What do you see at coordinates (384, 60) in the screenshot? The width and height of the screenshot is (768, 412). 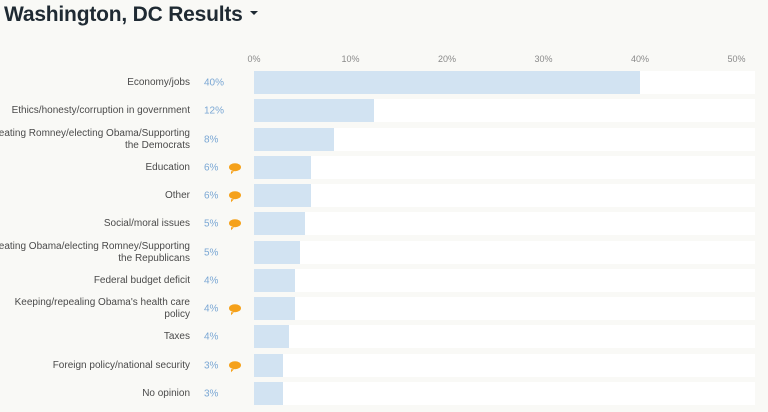 I see `x-axis-ticks: 0% 10% 20% 30% 40% 50%` at bounding box center [384, 60].